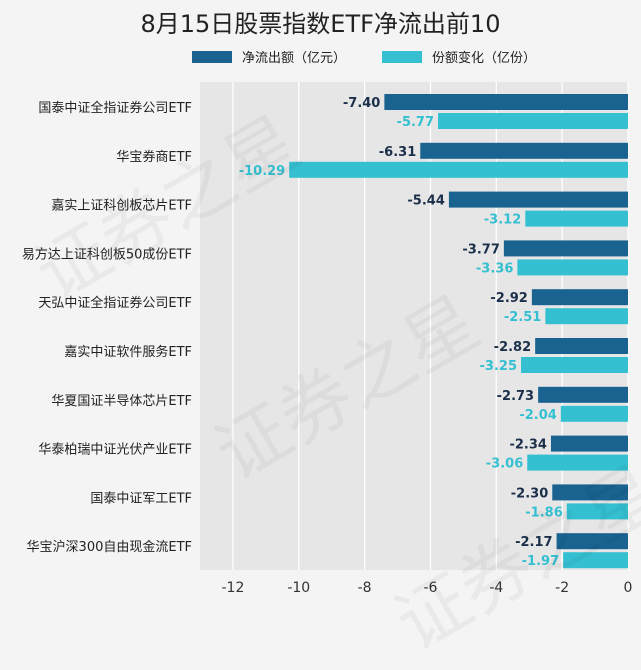  I want to click on data-label: -3.25, so click(498, 366).